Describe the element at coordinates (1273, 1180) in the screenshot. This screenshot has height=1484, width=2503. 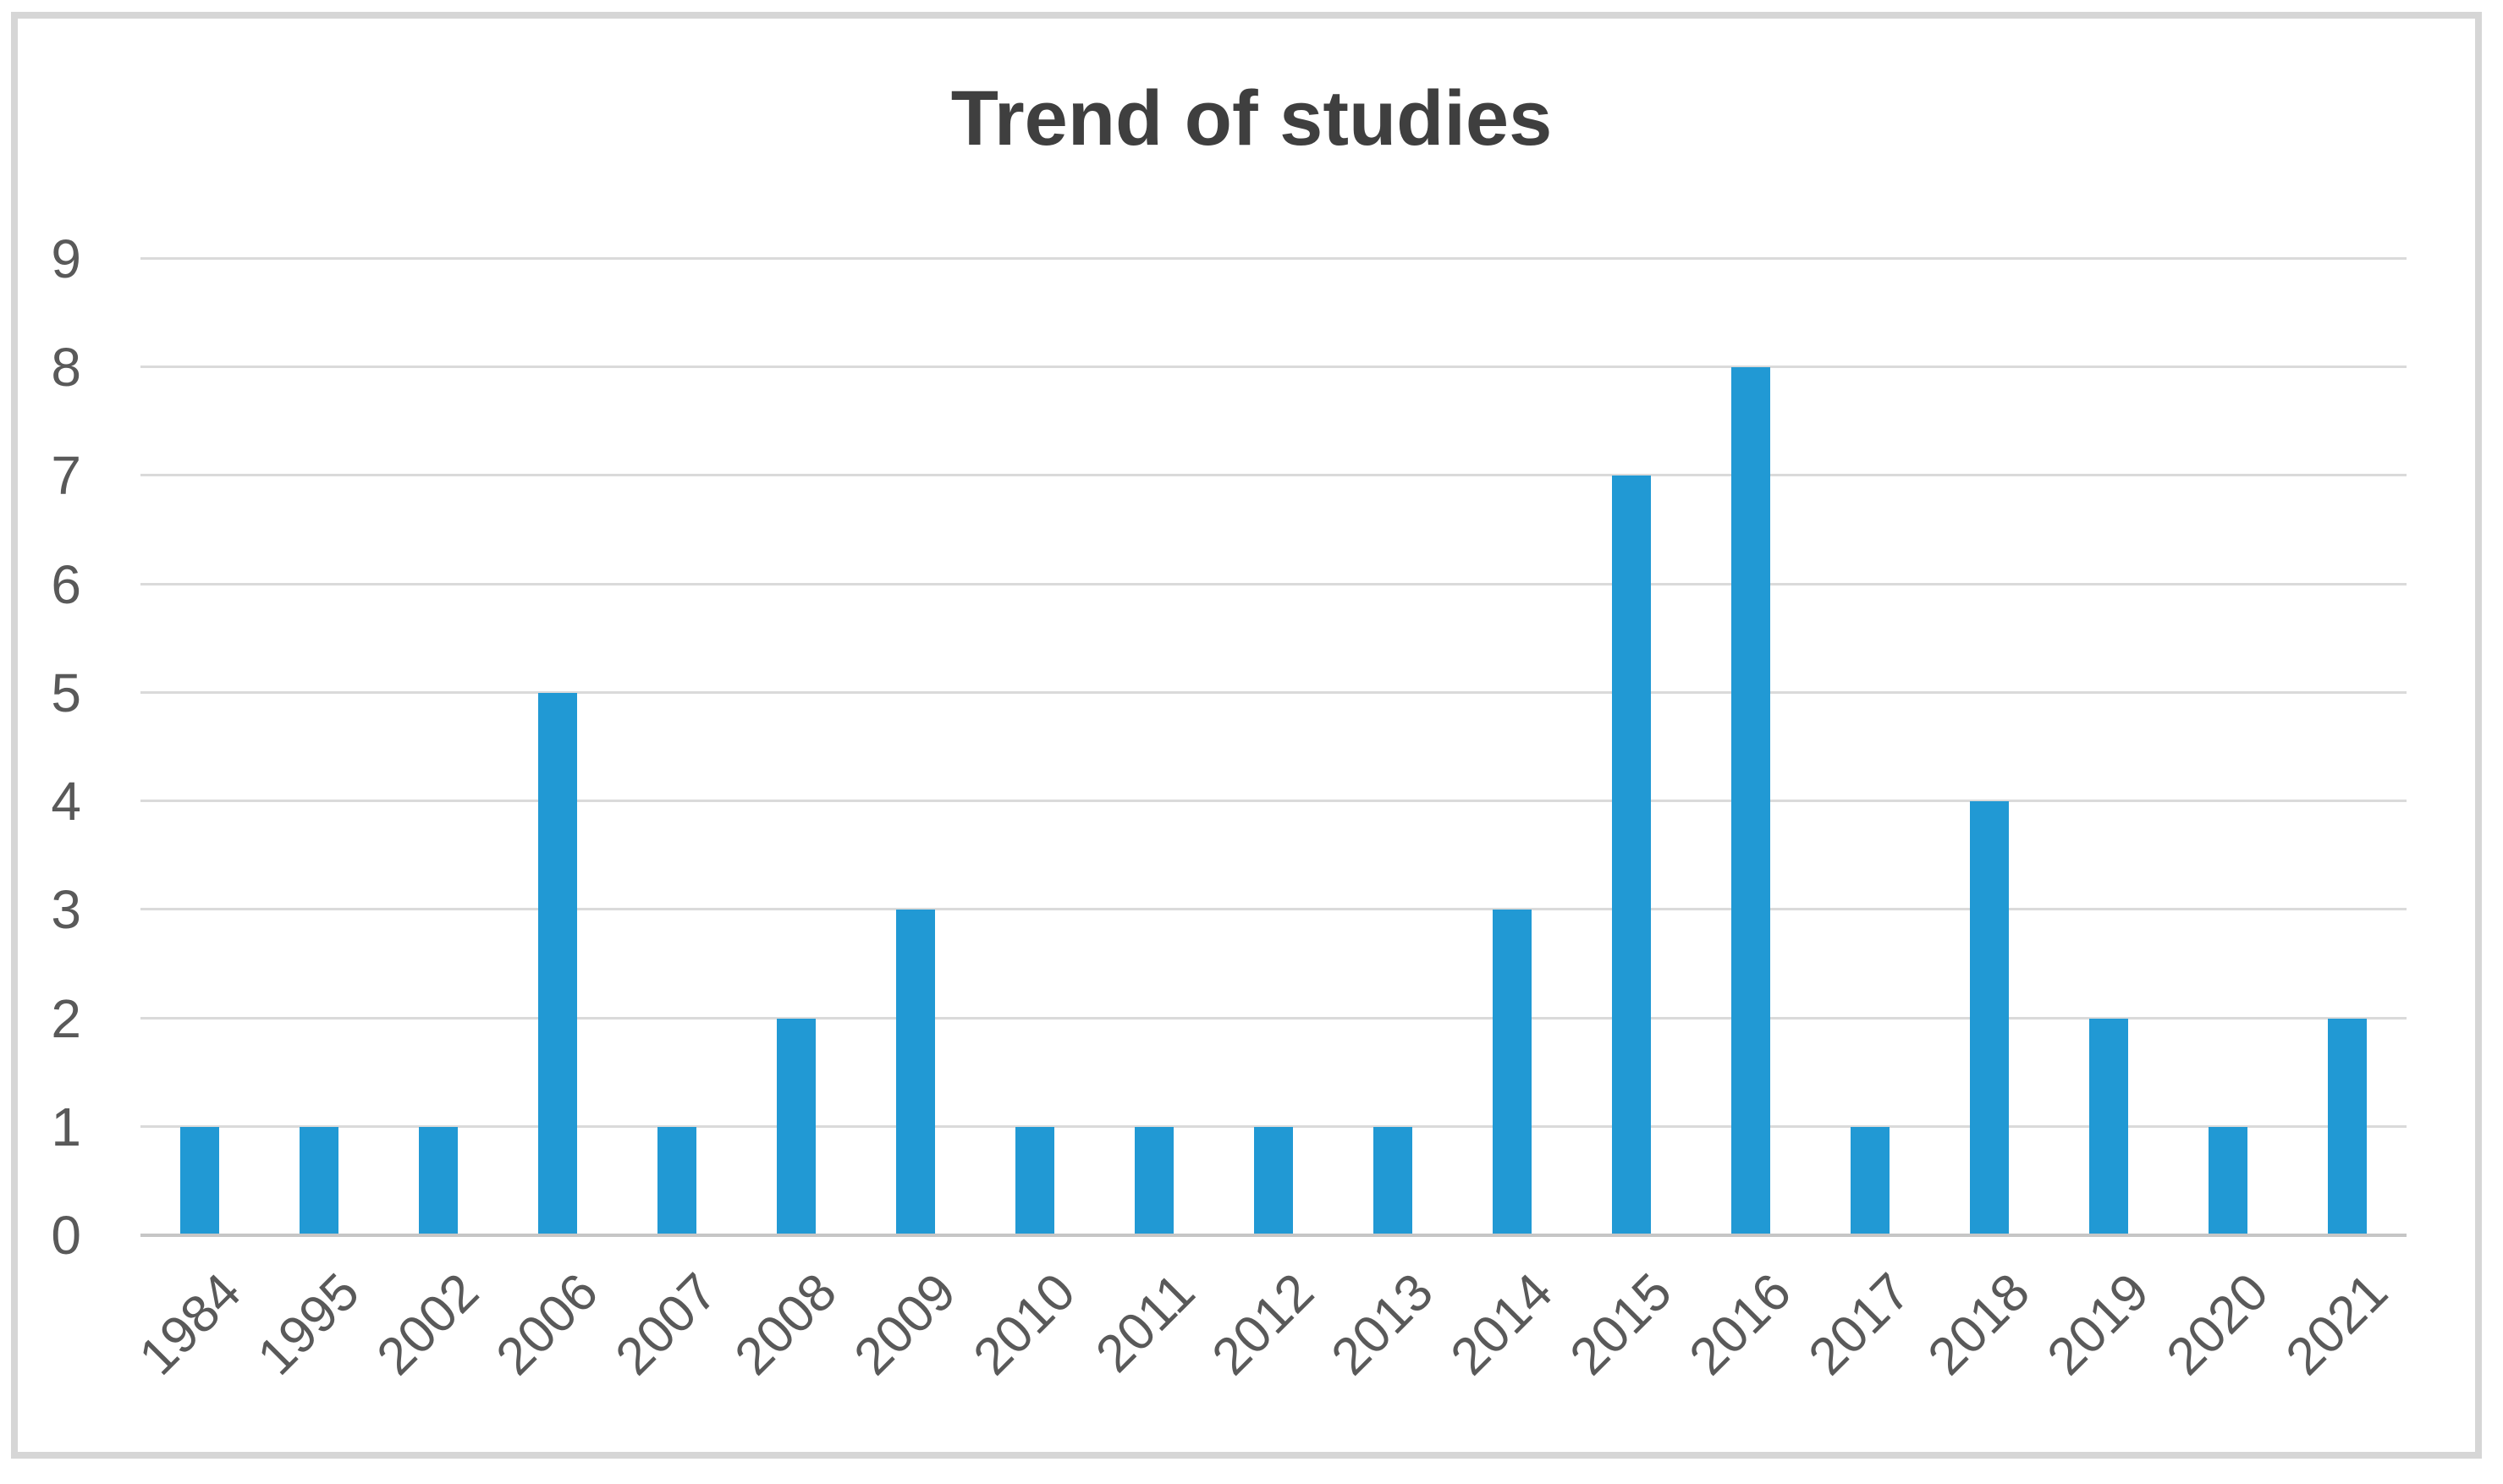
I see `bar-2012` at that location.